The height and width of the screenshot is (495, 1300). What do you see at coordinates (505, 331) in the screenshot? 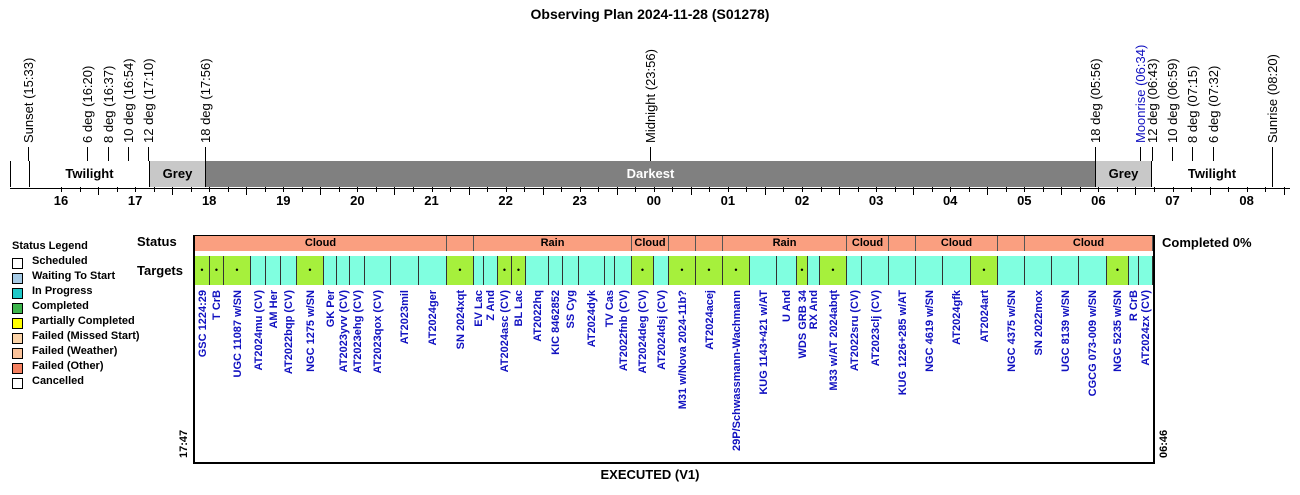
I see `target-name-label: AT2024asc (CV)` at bounding box center [505, 331].